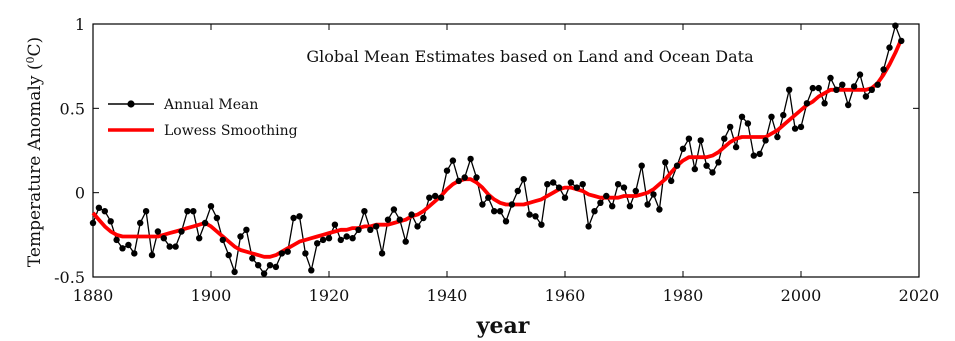 The height and width of the screenshot is (341, 955). Describe the element at coordinates (93, 295) in the screenshot. I see `x-tick-label: 1880` at that location.